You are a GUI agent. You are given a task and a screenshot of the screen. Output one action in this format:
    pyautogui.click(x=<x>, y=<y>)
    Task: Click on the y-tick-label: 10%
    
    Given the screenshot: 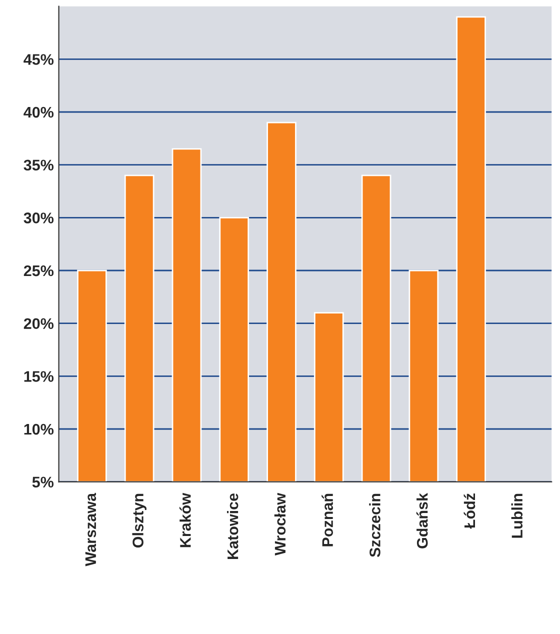 What is the action you would take?
    pyautogui.click(x=39, y=429)
    